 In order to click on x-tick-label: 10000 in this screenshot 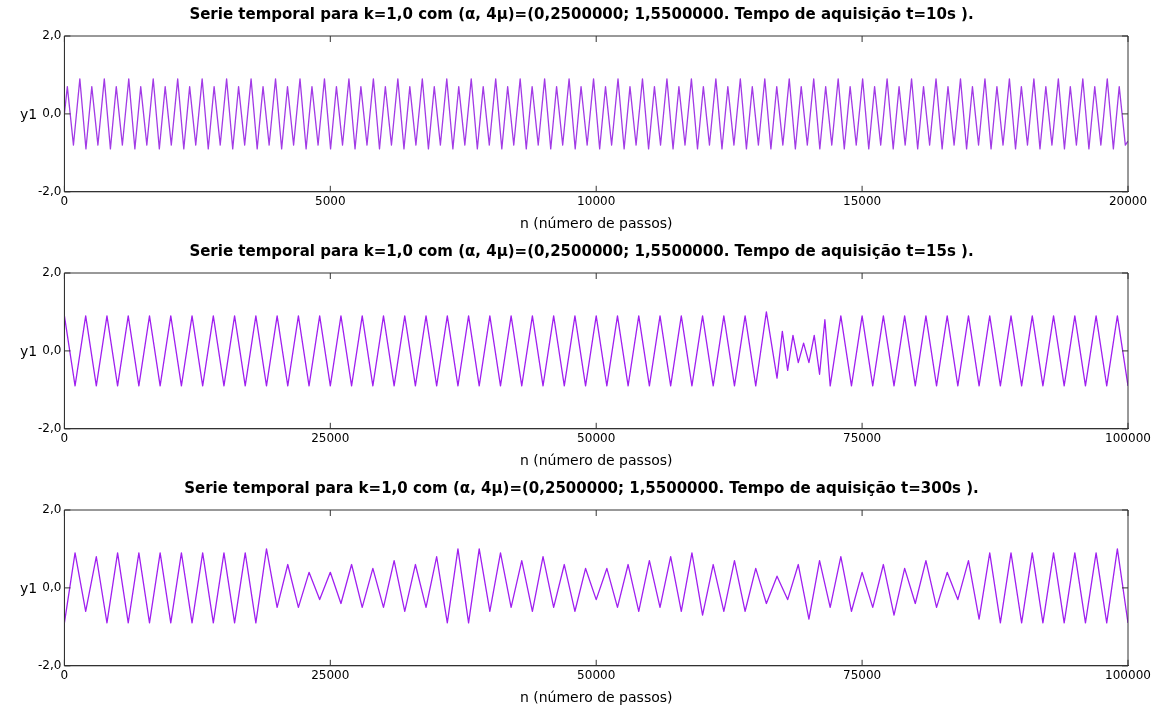, I will do `click(596, 201)`.